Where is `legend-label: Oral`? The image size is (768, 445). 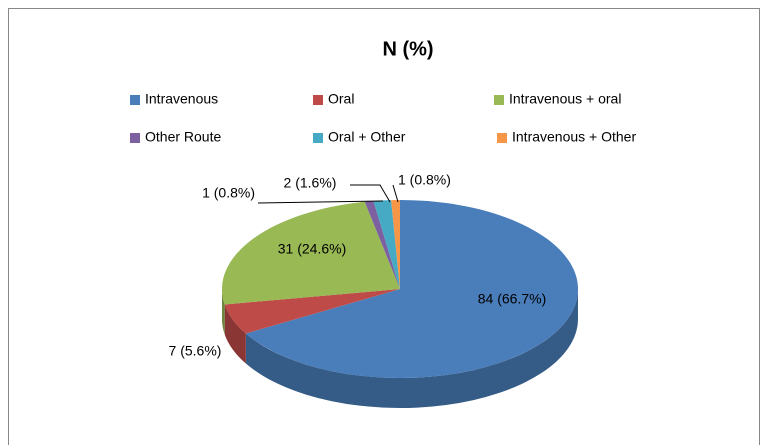
legend-label: Oral is located at coordinates (341, 99).